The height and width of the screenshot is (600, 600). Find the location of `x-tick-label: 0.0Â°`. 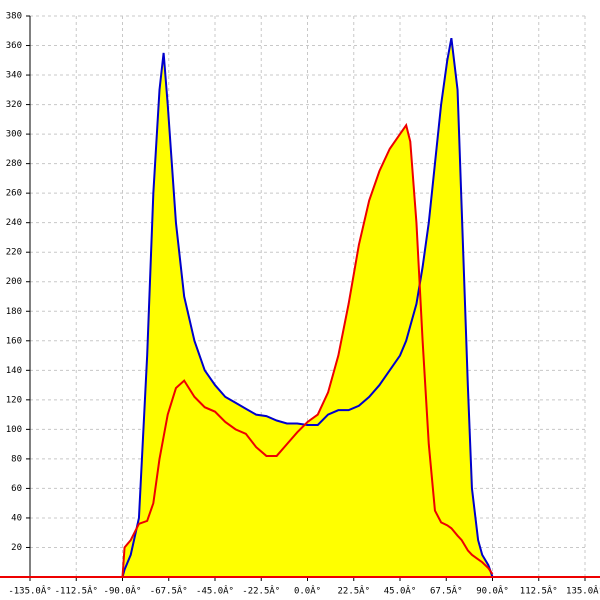

x-tick-label: 0.0Â° is located at coordinates (307, 591).